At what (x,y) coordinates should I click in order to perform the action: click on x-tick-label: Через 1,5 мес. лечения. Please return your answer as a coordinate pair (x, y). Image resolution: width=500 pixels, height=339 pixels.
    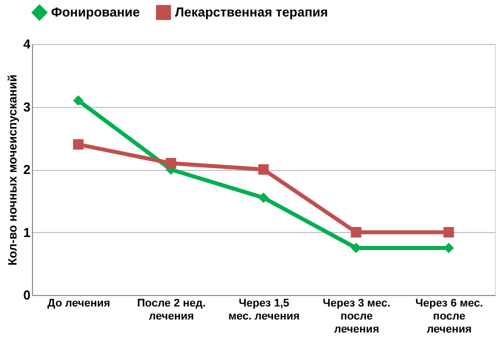
    Looking at the image, I should click on (264, 310).